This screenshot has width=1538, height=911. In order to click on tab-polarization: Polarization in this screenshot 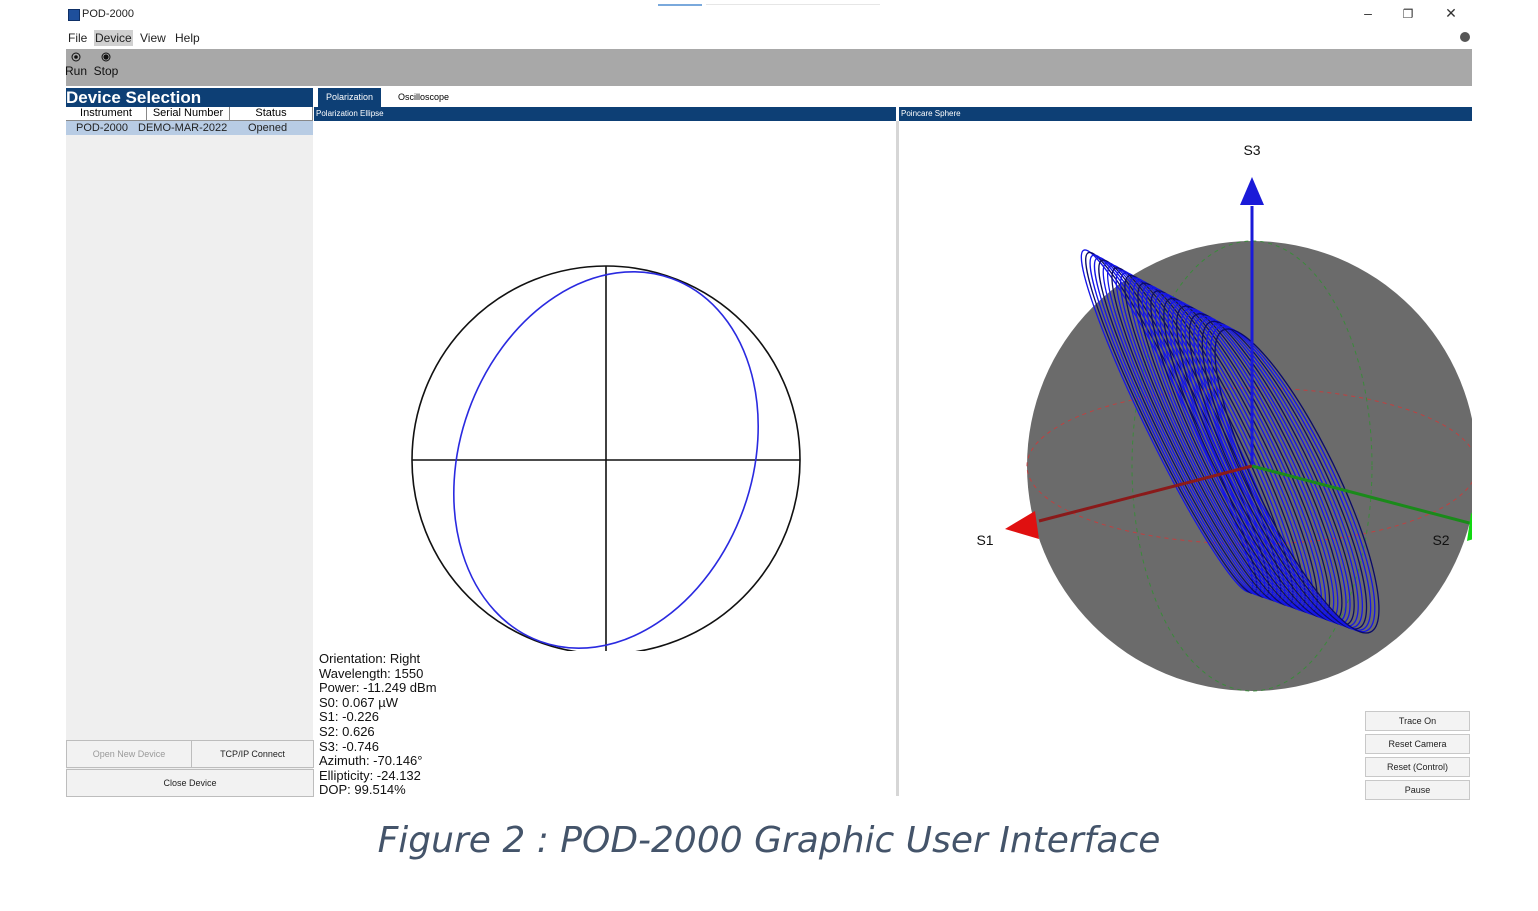, I will do `click(350, 97)`.